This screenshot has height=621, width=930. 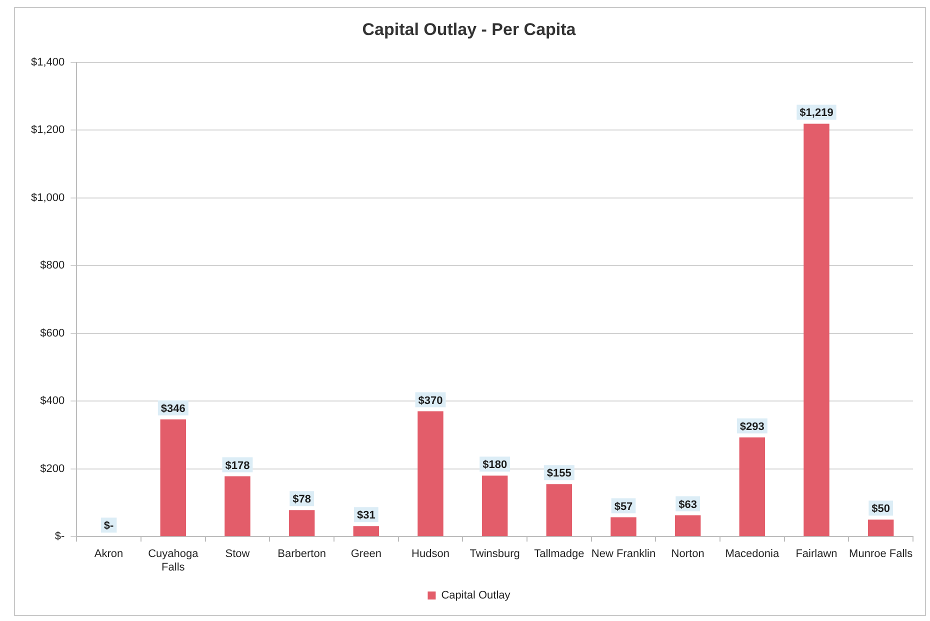 I want to click on data-label: $155, so click(x=559, y=474).